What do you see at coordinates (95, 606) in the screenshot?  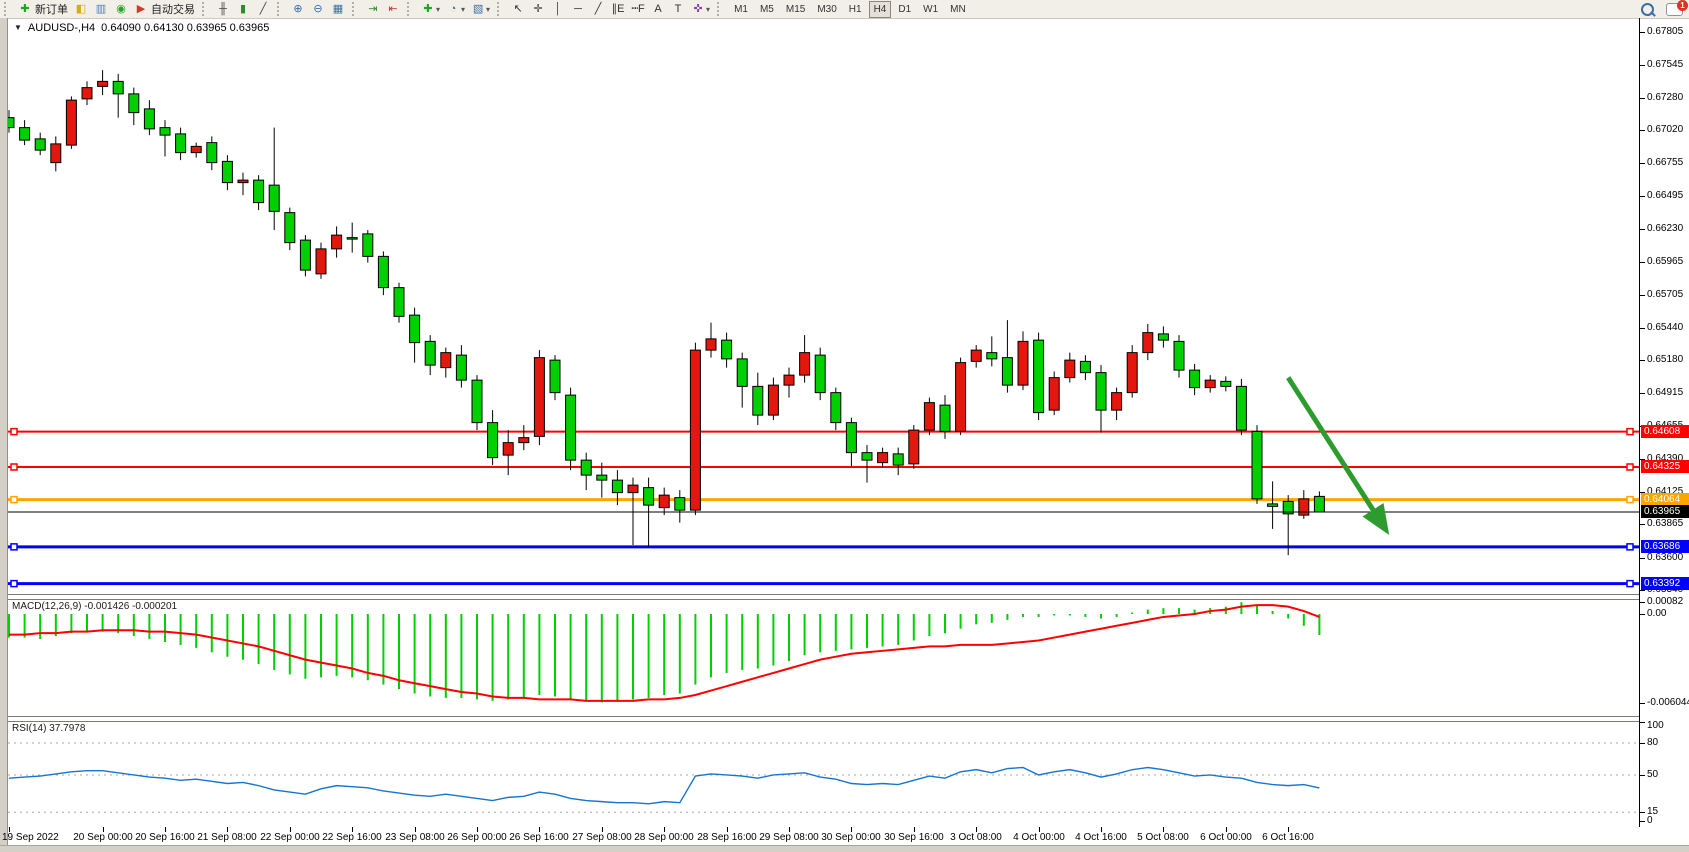 I see `macd-label: MACD(12,26,9) -0.001426 -0.000201` at bounding box center [95, 606].